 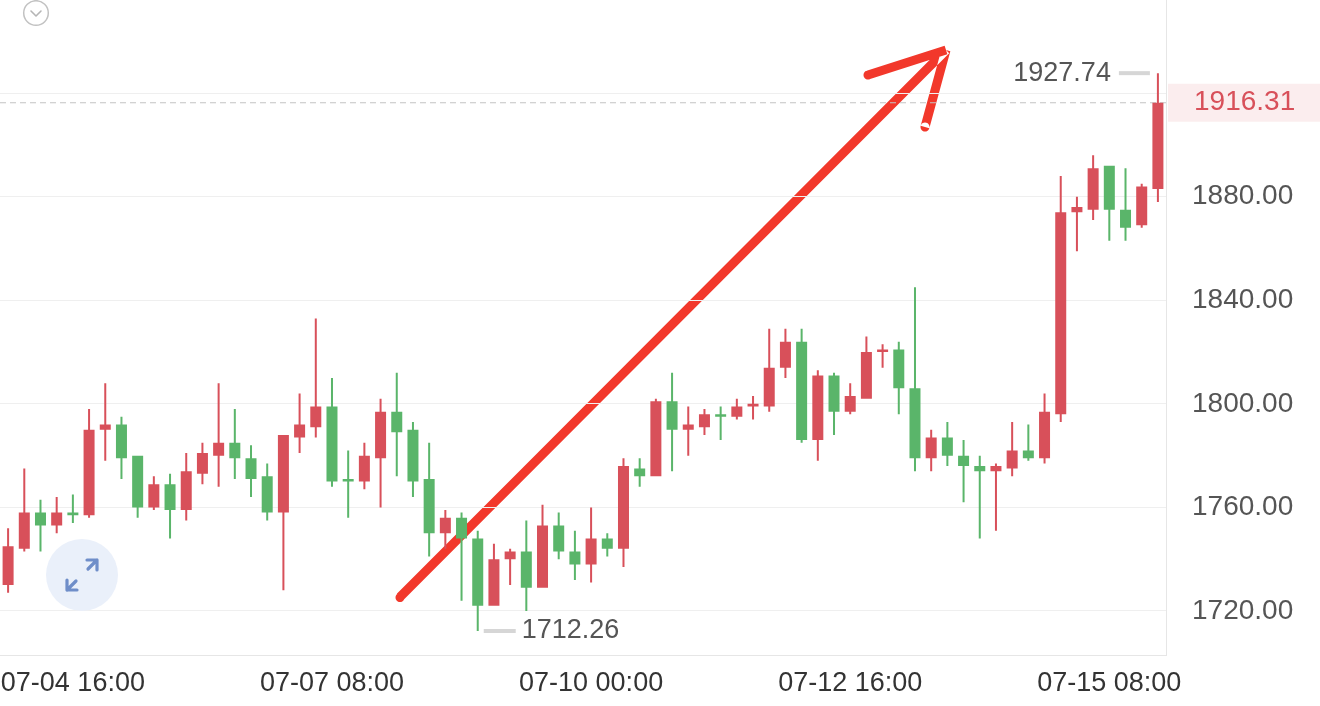 I want to click on y-tick-label: 1840.00, so click(x=1243, y=299).